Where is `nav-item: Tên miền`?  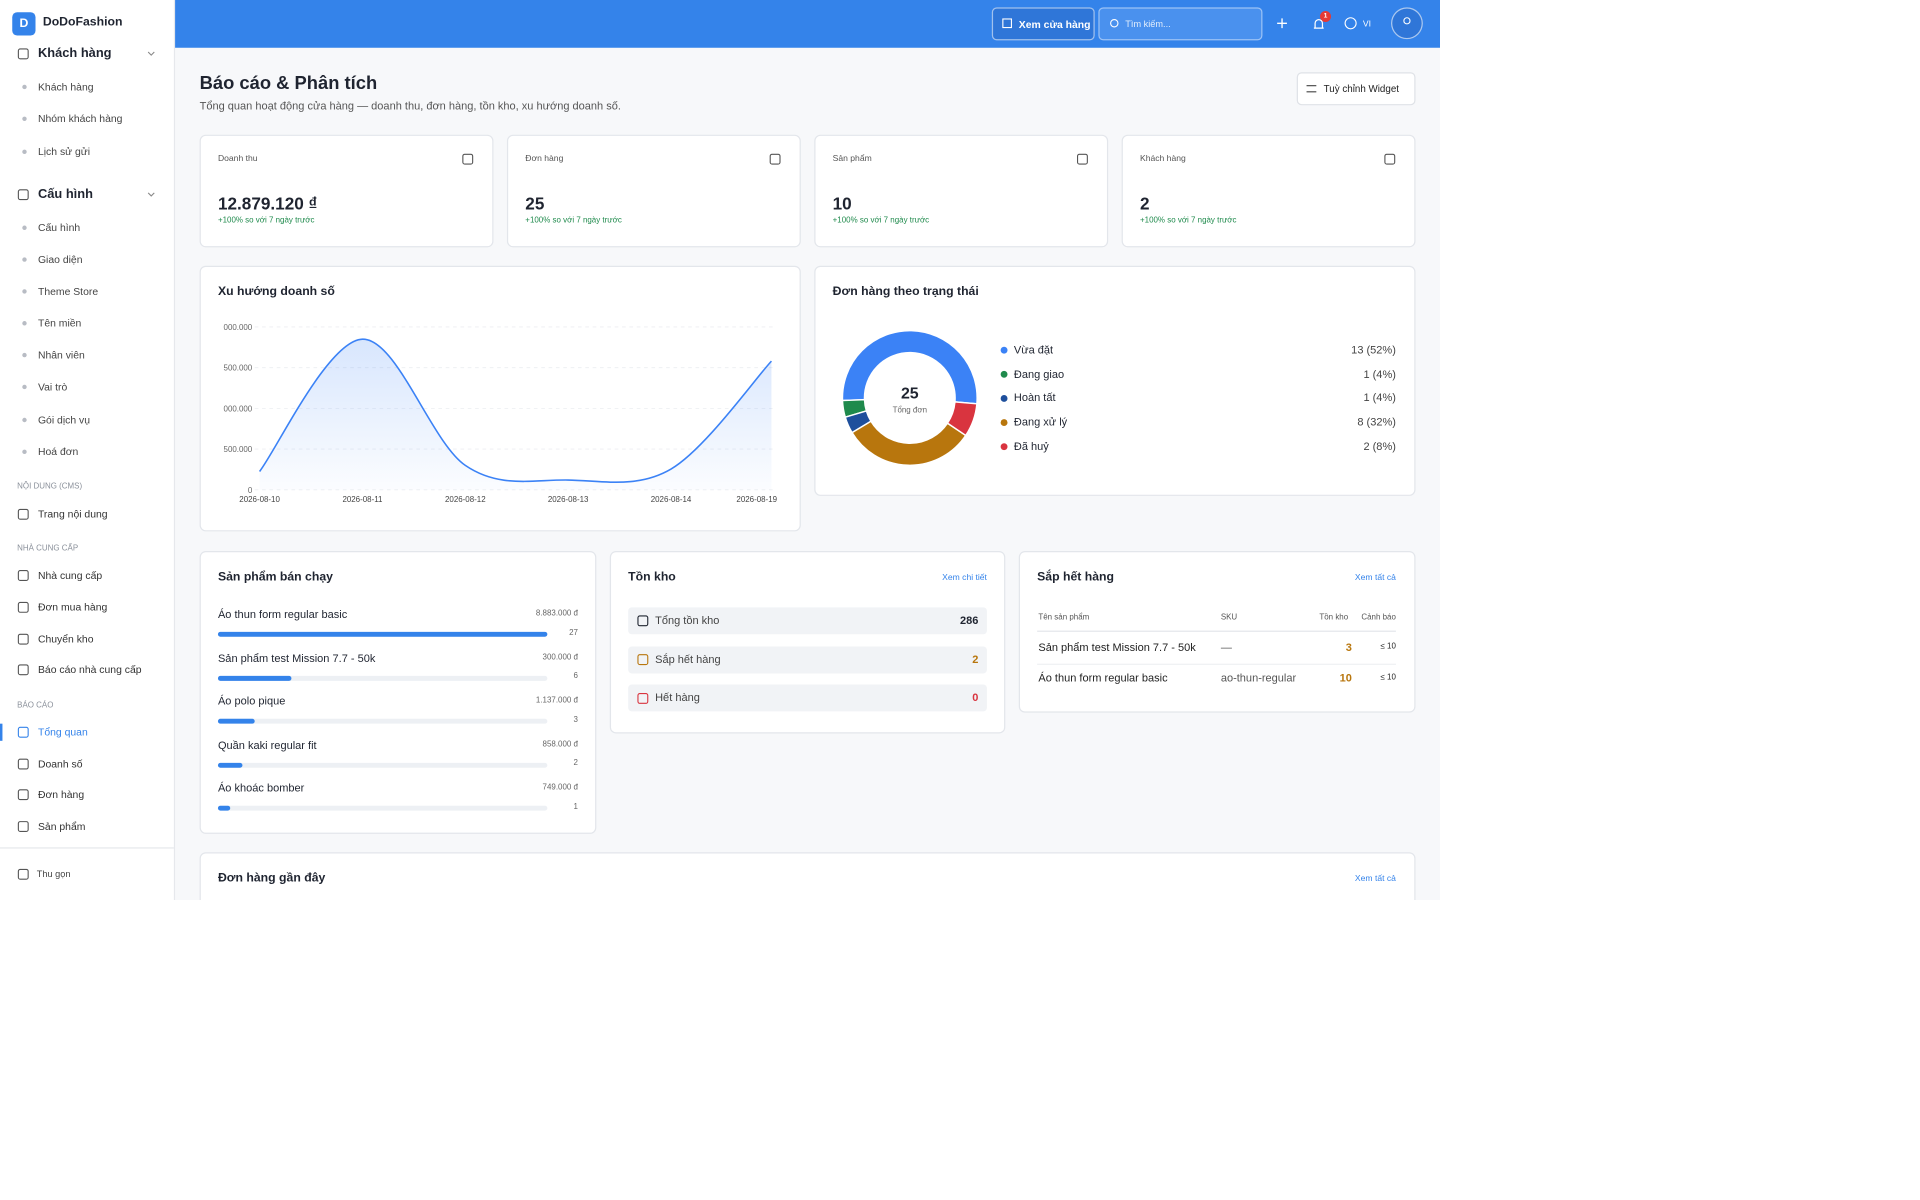 nav-item: Tên miền is located at coordinates (59, 323).